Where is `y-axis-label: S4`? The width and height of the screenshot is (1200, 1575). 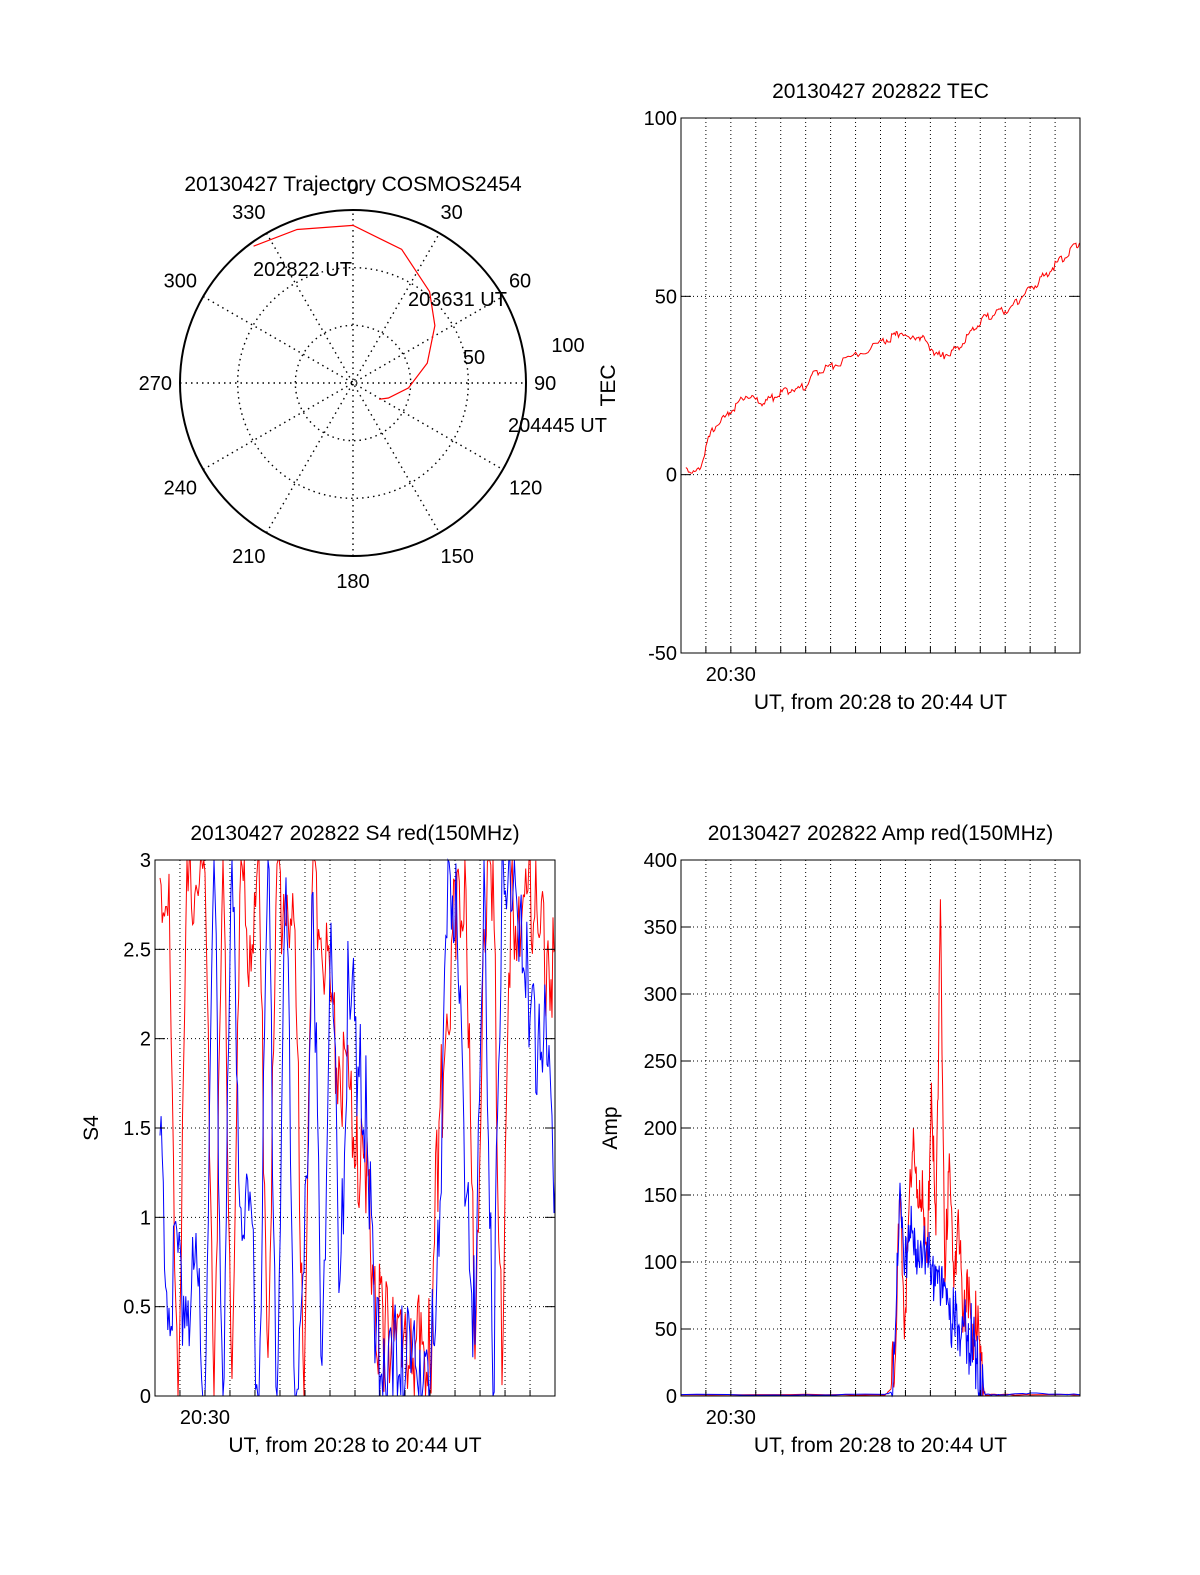
y-axis-label: S4 is located at coordinates (91, 1128).